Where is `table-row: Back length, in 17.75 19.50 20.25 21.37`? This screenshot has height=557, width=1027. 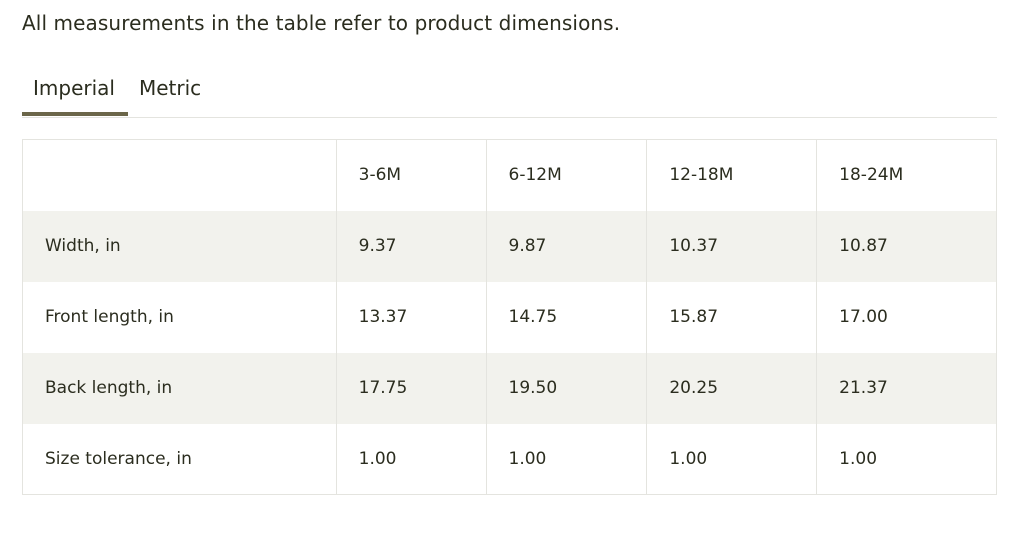 table-row: Back length, in 17.75 19.50 20.25 21.37 is located at coordinates (509, 388).